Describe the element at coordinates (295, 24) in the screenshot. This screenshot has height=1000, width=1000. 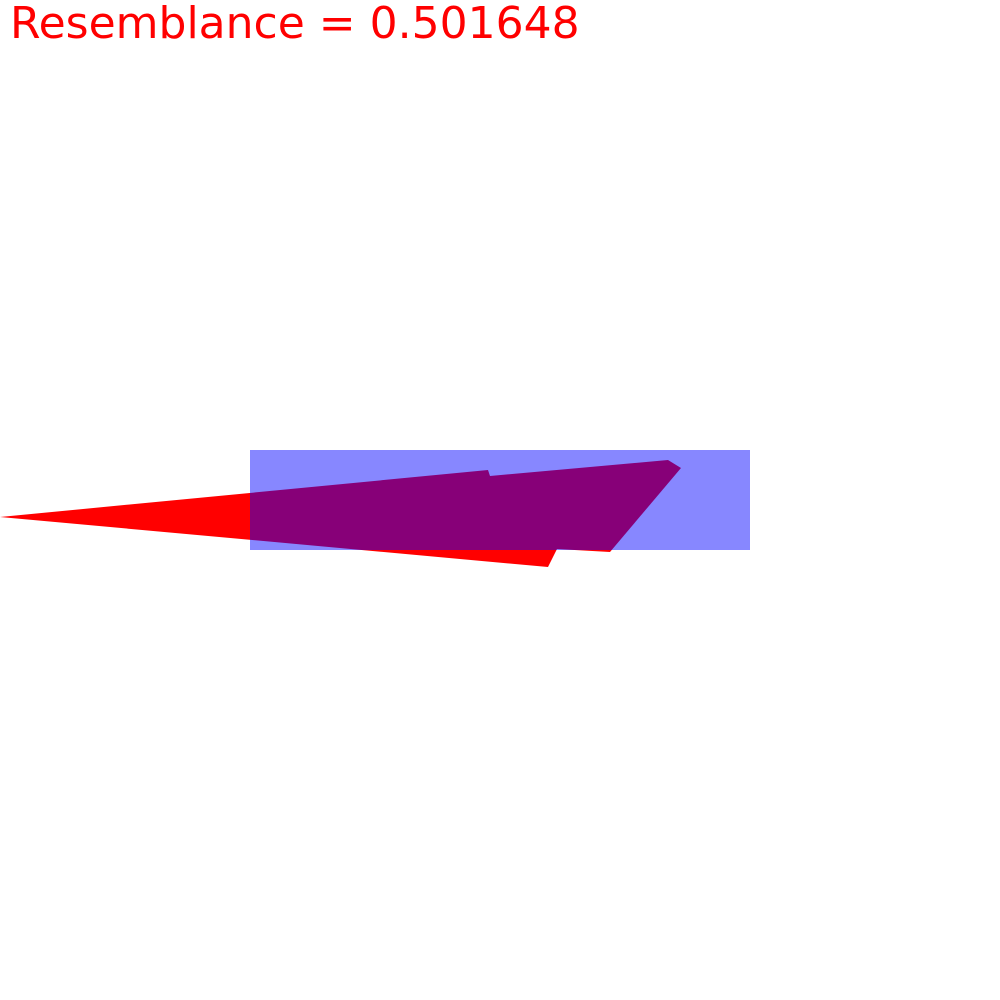
I see `resemblance-score: Resemblance = 0.501648` at that location.